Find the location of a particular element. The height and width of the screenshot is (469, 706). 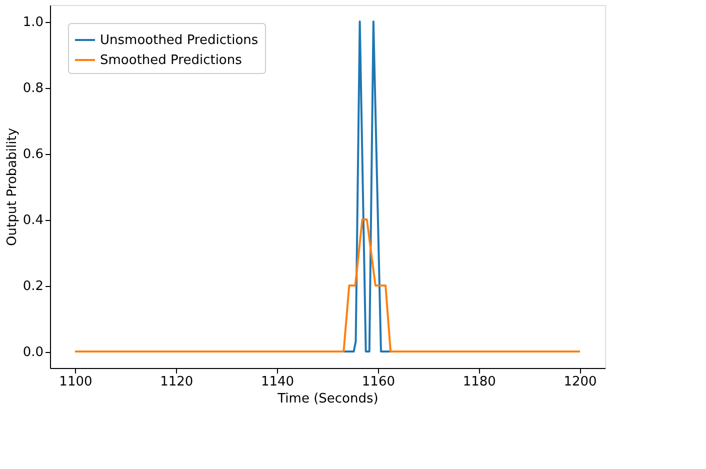

y-tick-label: 1.0 is located at coordinates (33, 22).